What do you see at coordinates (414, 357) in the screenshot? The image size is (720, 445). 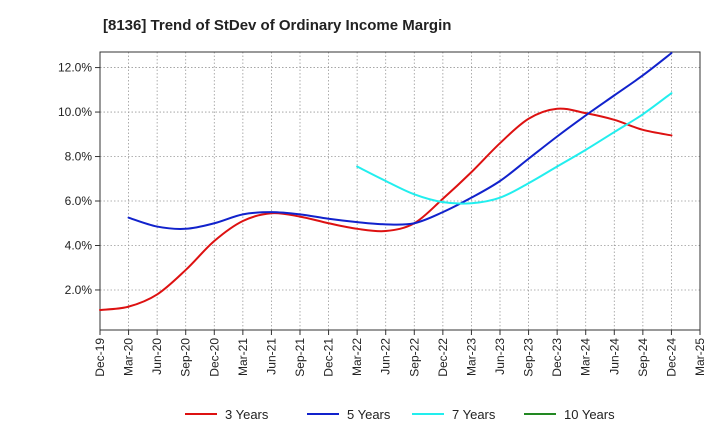 I see `x-tick-label: Sep-22` at bounding box center [414, 357].